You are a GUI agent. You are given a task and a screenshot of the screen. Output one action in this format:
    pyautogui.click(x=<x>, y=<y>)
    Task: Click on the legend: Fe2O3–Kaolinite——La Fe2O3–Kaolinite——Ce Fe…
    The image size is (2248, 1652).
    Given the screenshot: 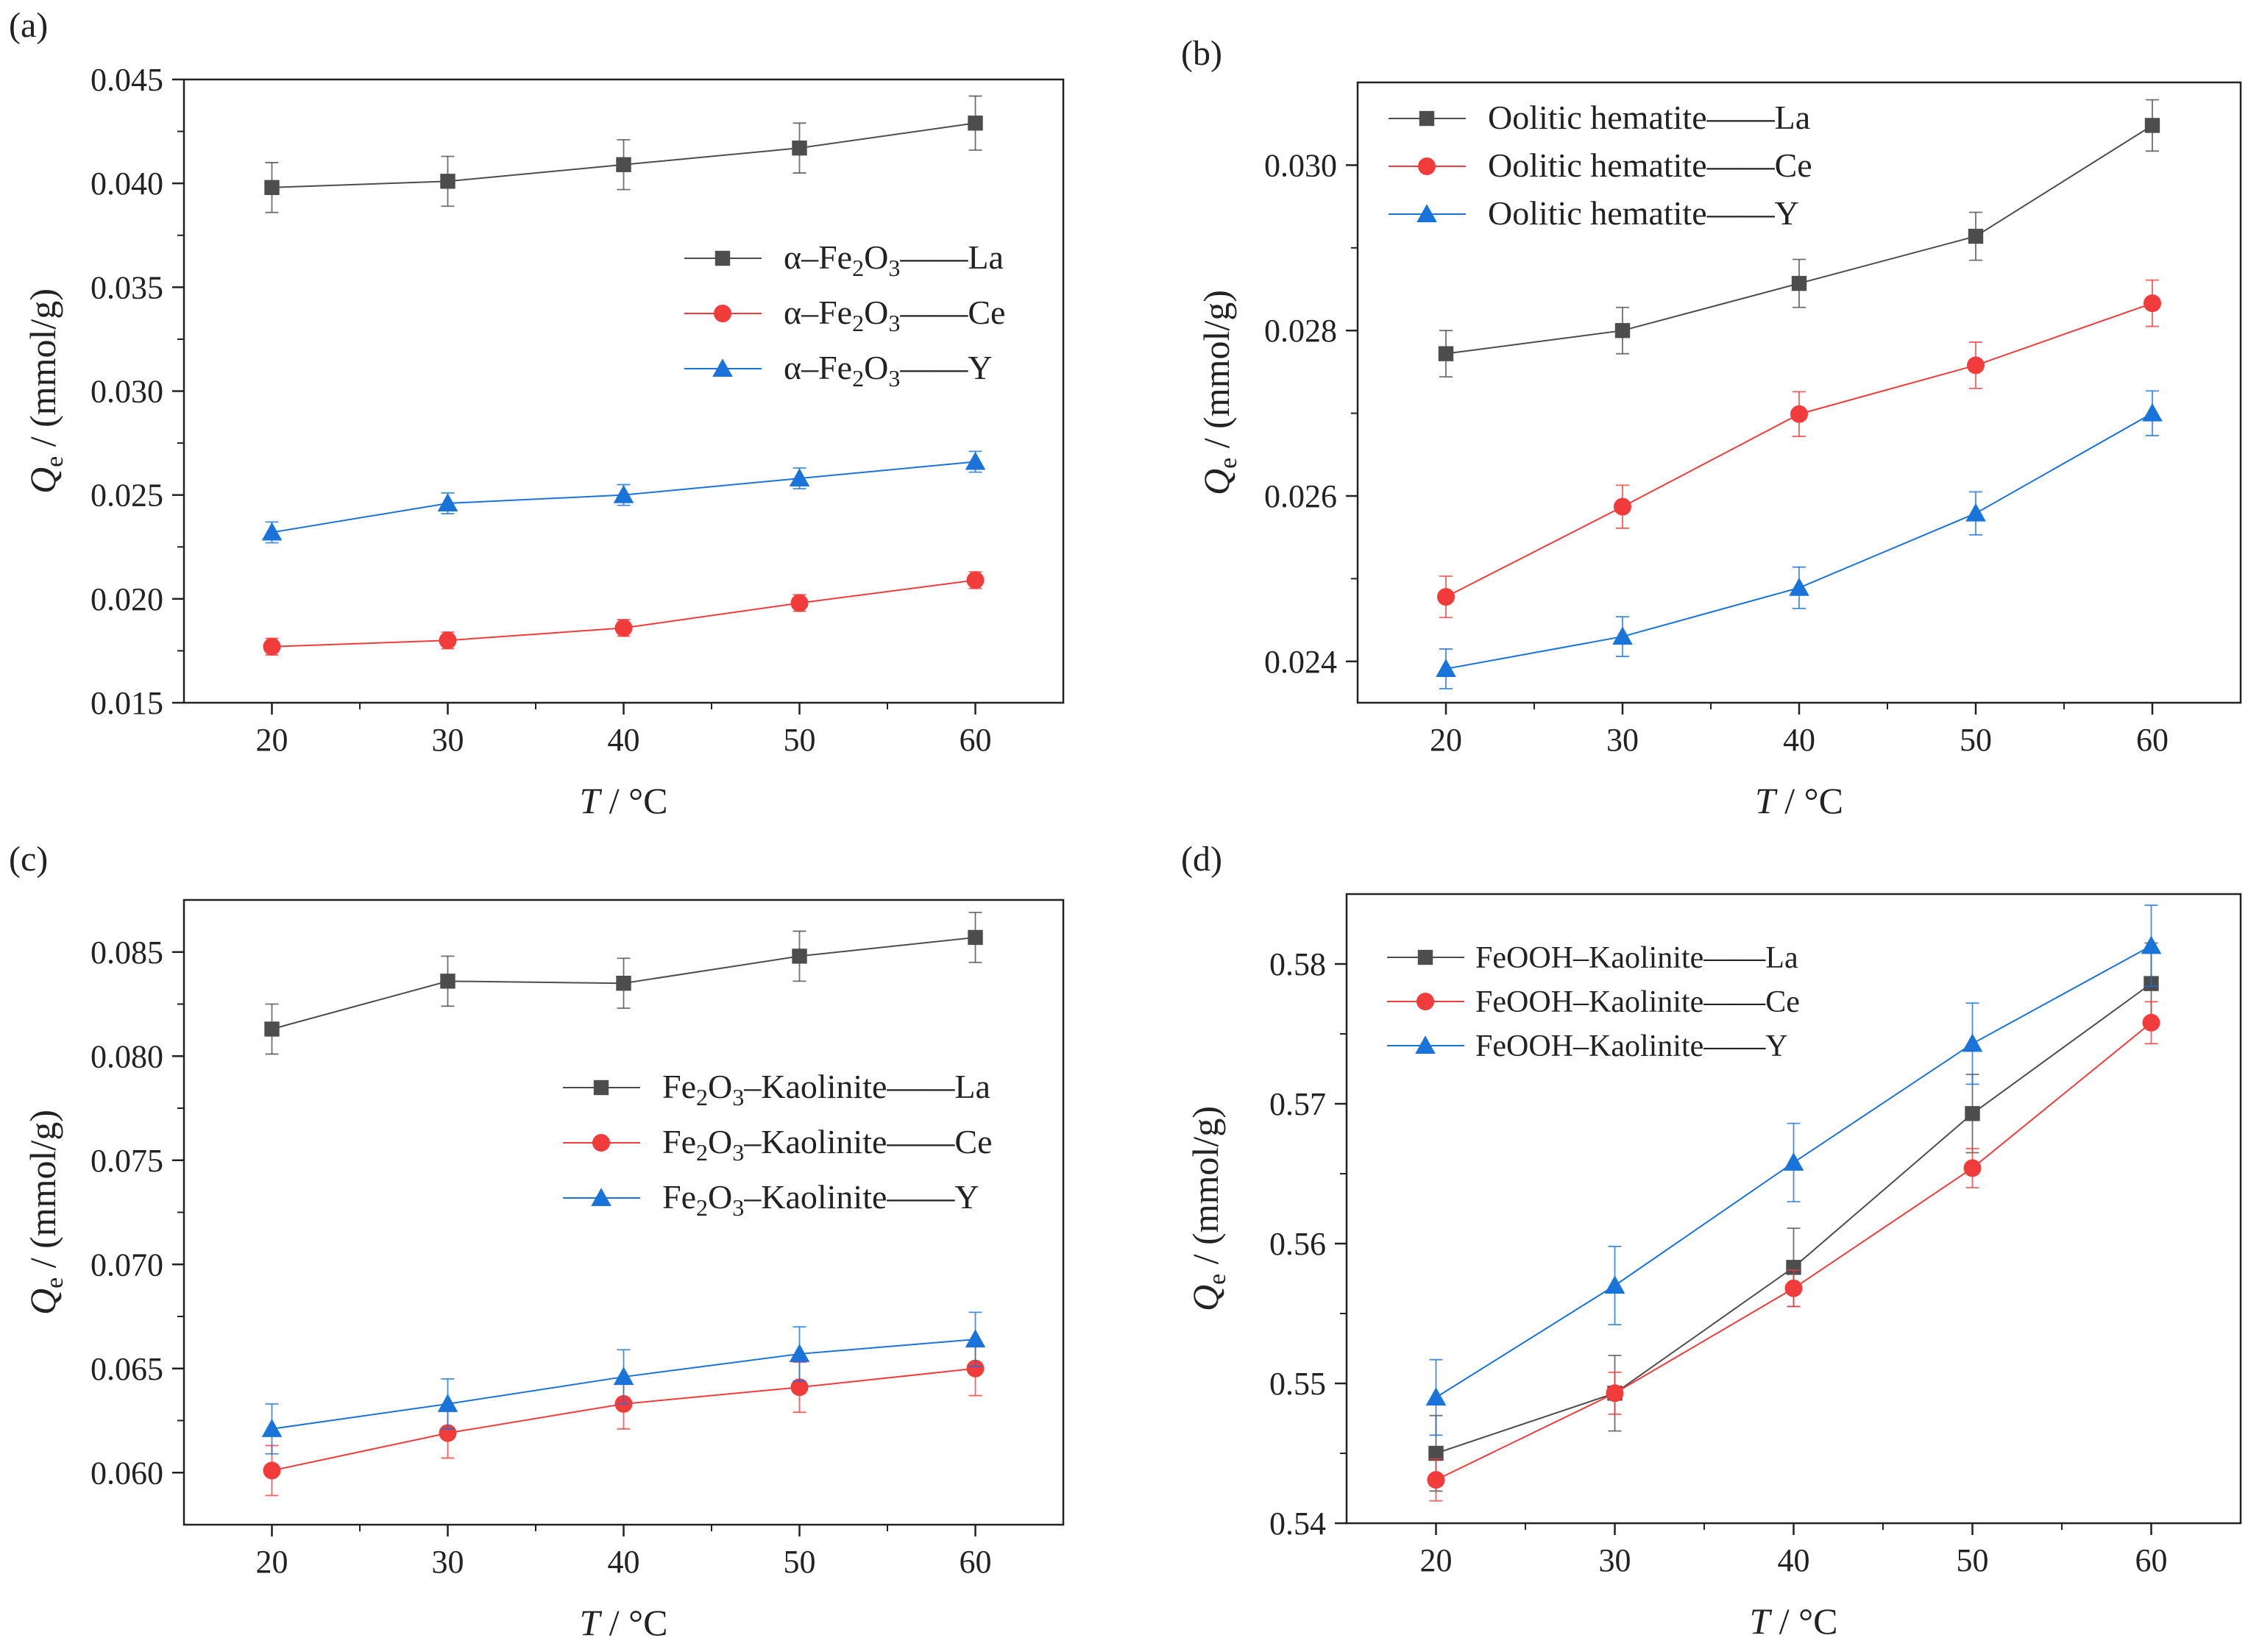 What is the action you would take?
    pyautogui.click(x=778, y=1144)
    